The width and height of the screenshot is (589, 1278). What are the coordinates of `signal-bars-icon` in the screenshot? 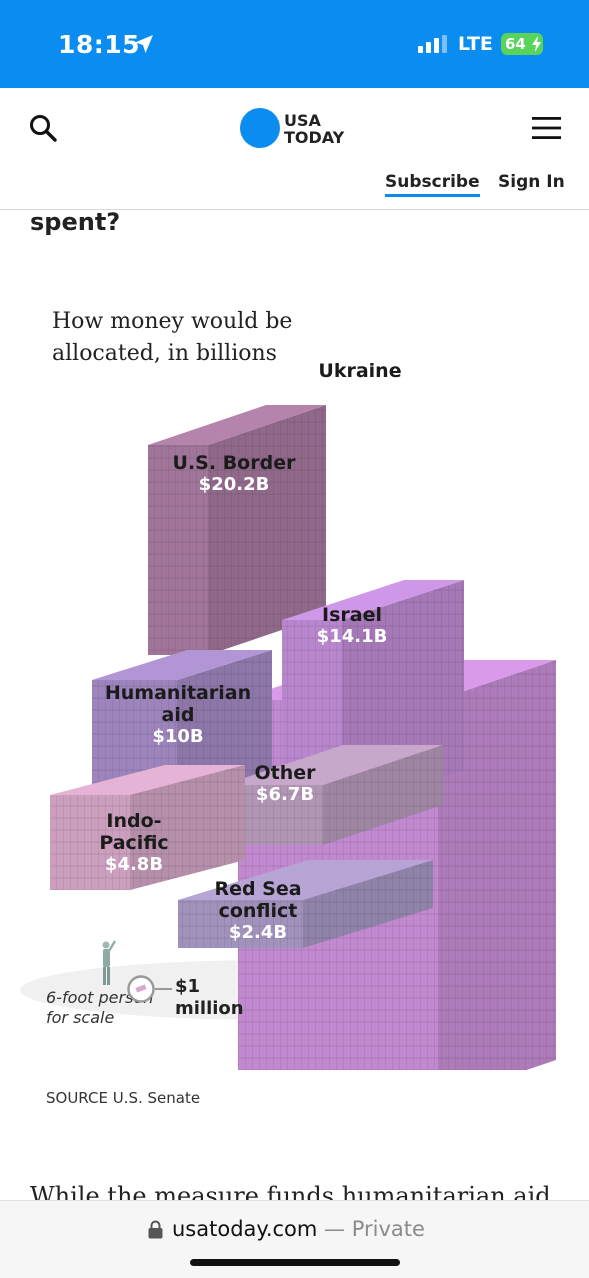 It's located at (432, 44).